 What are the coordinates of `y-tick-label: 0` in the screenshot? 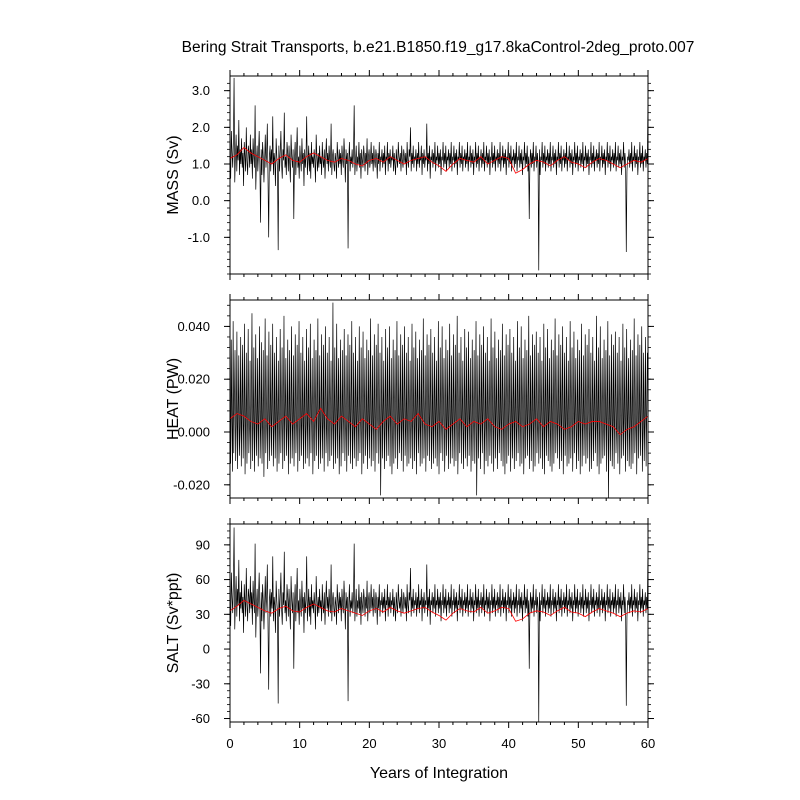 It's located at (206, 649).